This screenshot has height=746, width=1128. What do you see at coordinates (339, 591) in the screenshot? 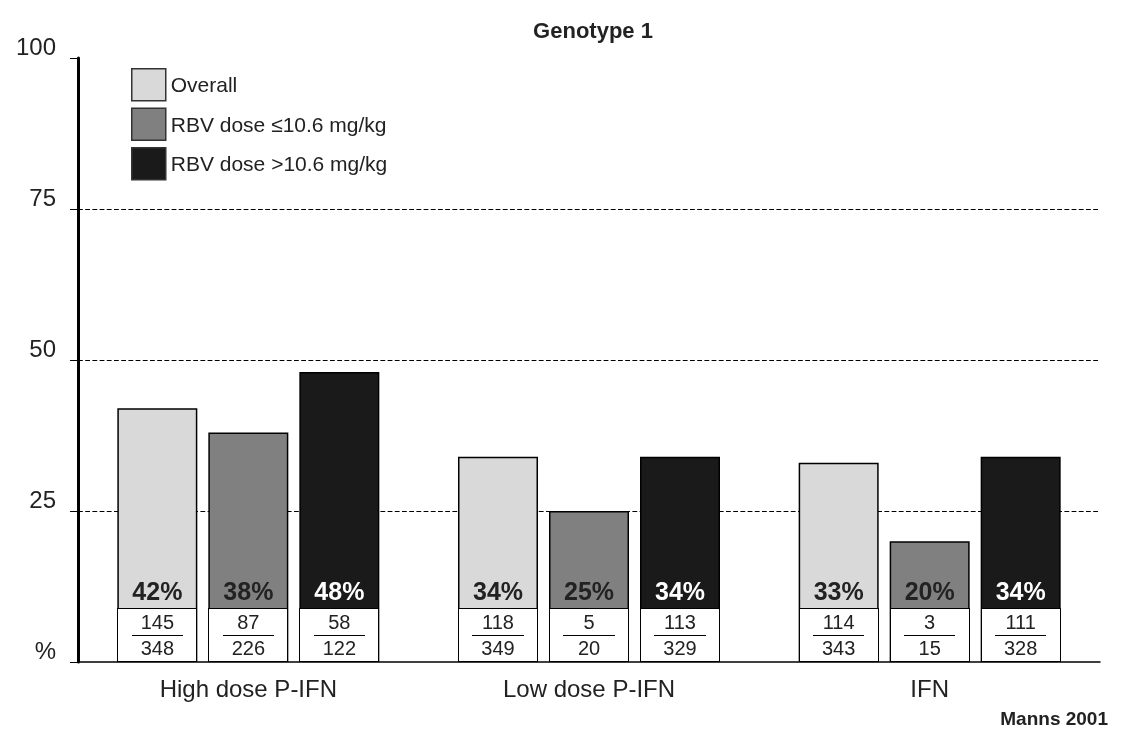
I see `data-label: 48%` at bounding box center [339, 591].